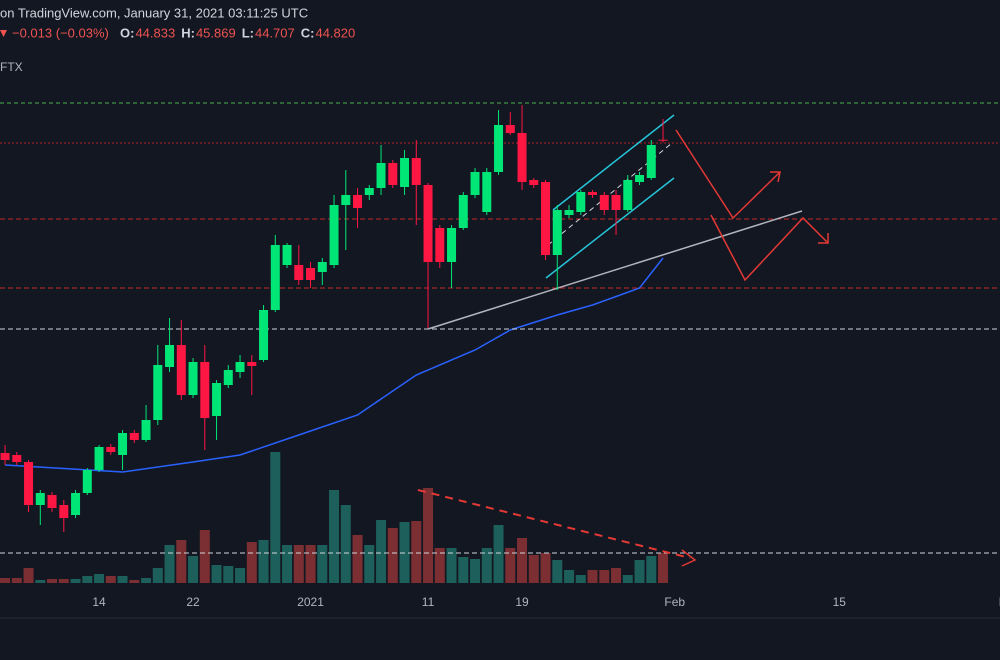 Image resolution: width=1000 pixels, height=660 pixels. I want to click on x-tick-label: 15, so click(840, 602).